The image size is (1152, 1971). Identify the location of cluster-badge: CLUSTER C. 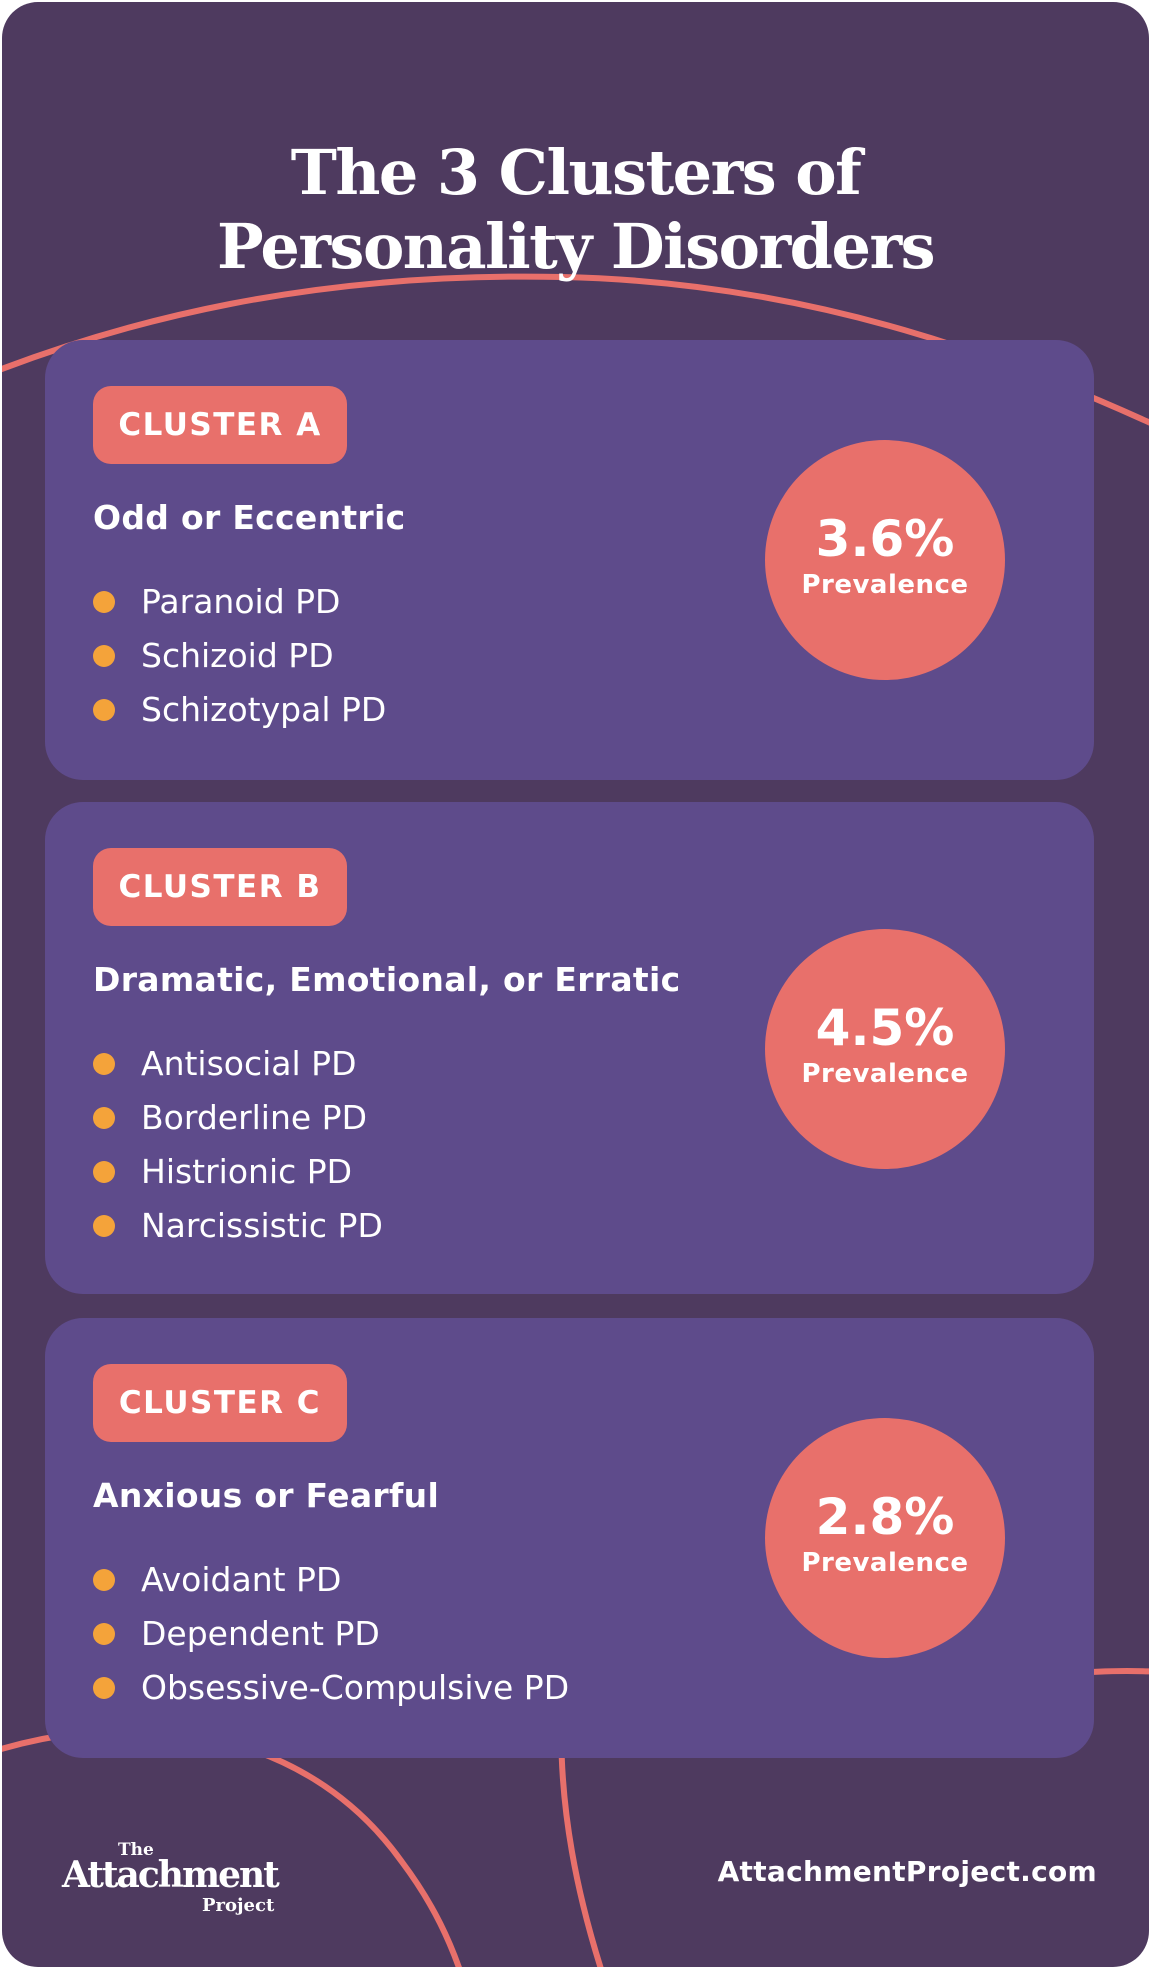
(220, 1403).